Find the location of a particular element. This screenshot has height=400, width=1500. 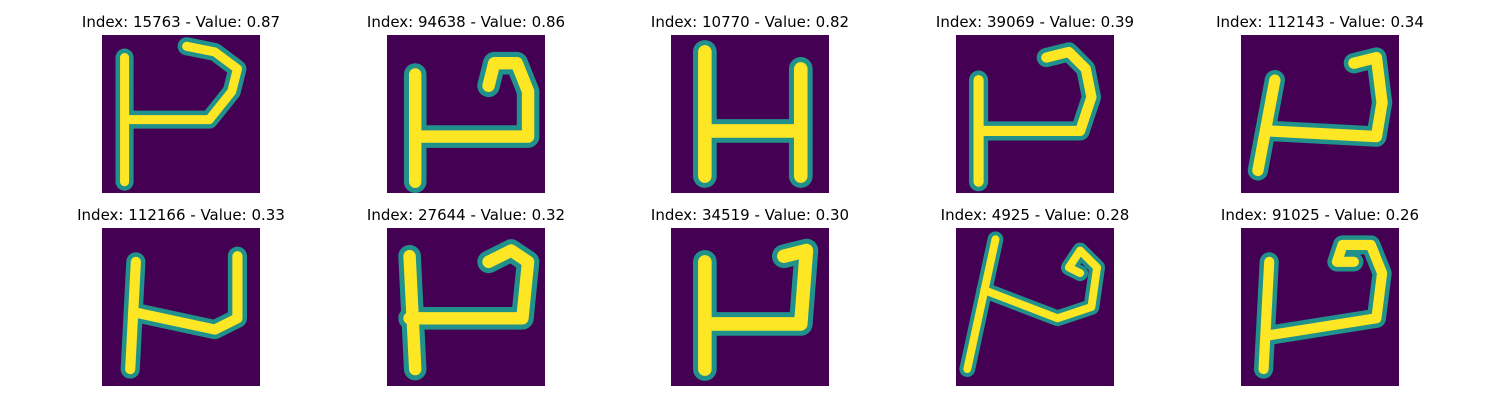

panel-4: Index: 39069 - Value: 0.39 is located at coordinates (1035, 103).